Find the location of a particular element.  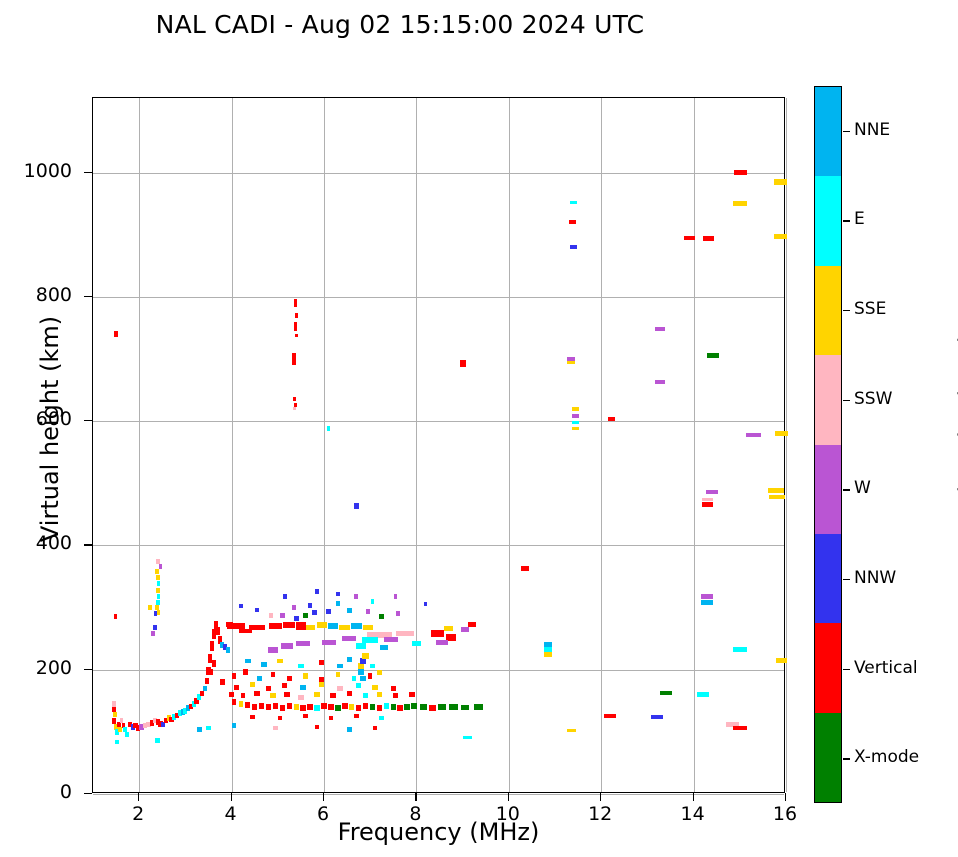

y-tick-label: 1000 is located at coordinates (47, 170).